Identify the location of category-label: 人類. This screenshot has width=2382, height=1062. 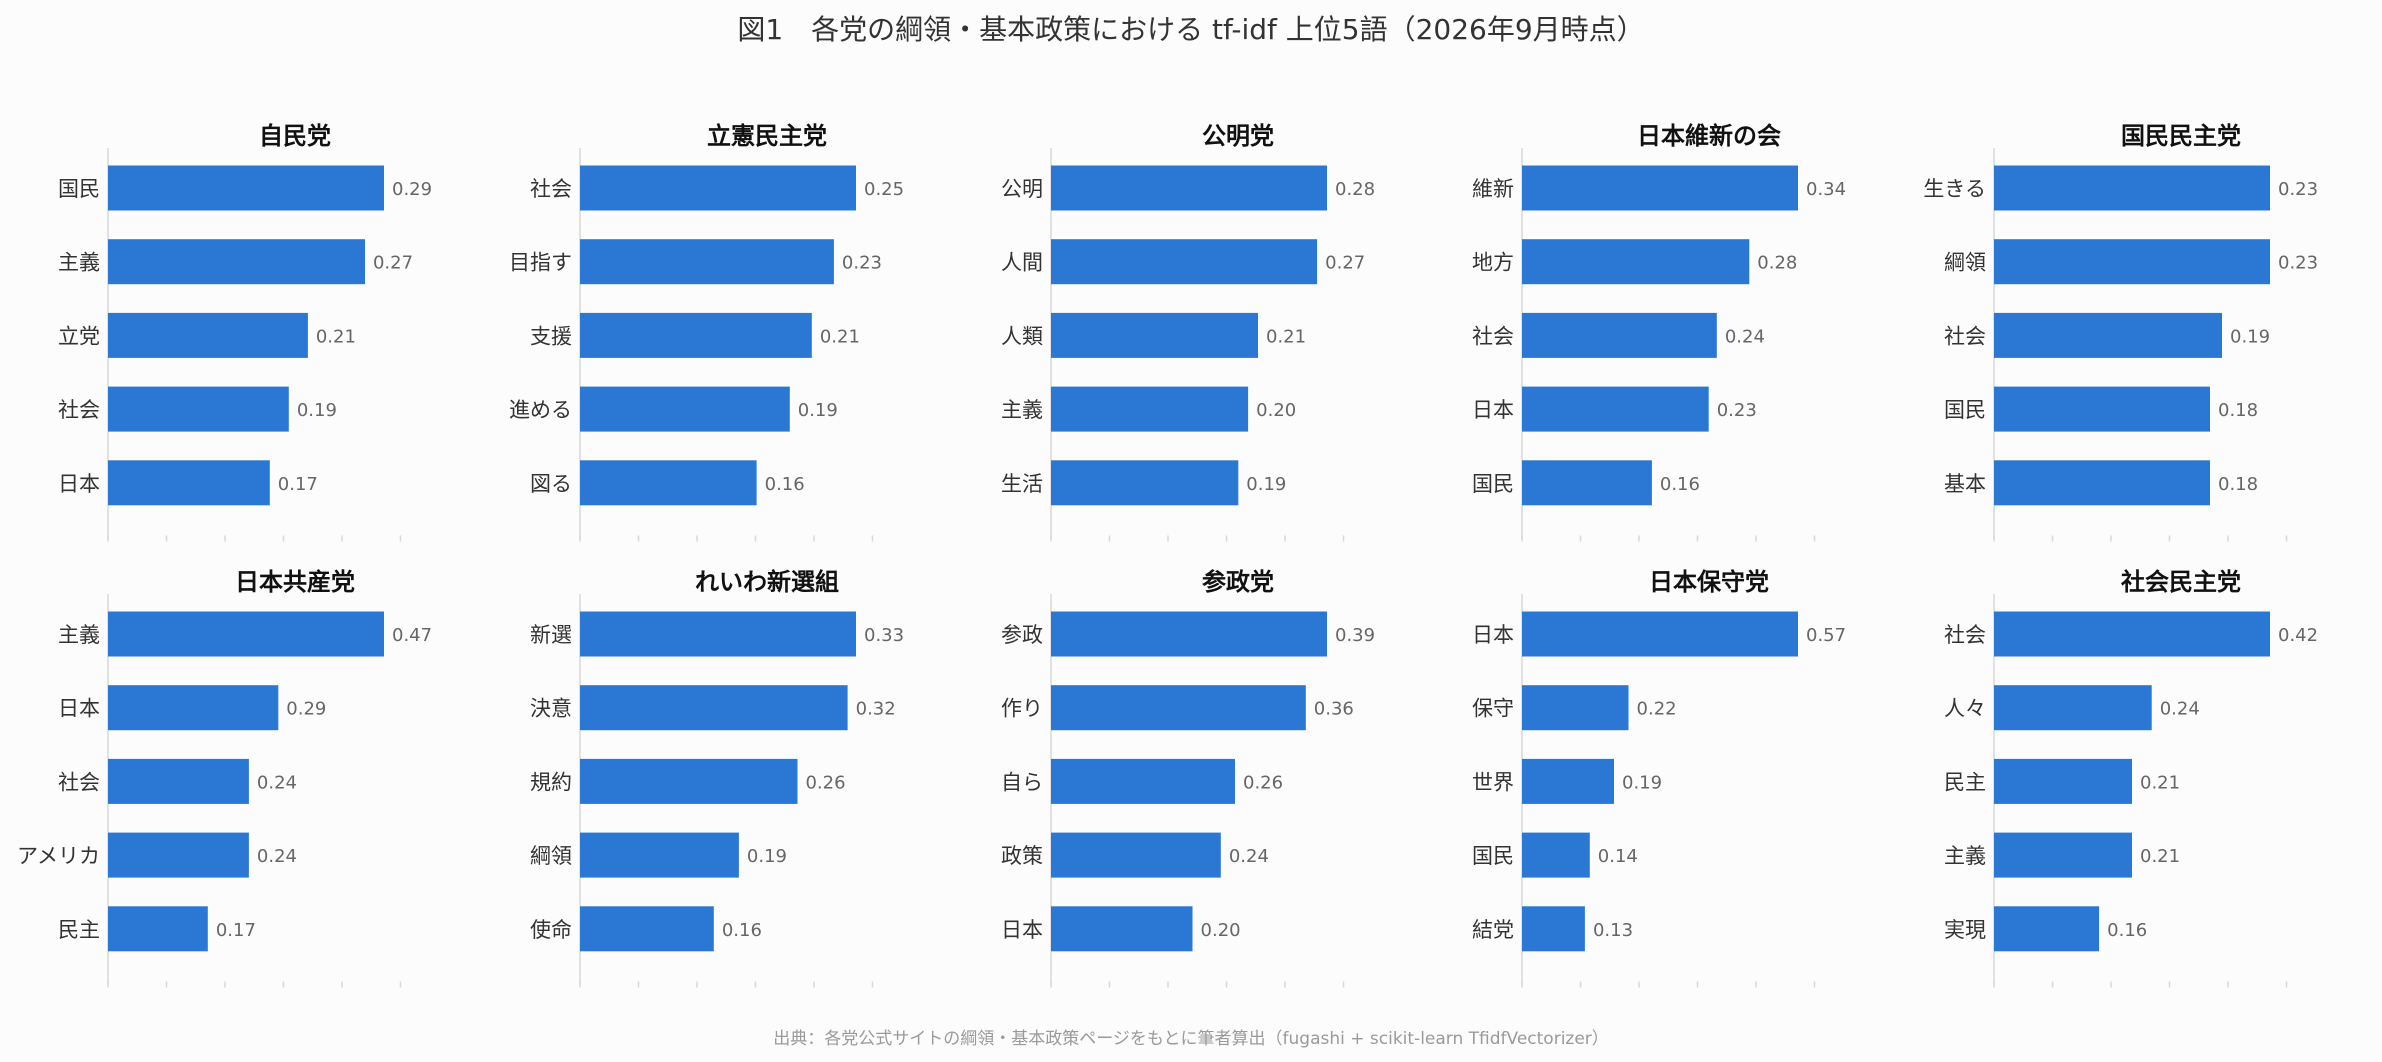
(1022, 336).